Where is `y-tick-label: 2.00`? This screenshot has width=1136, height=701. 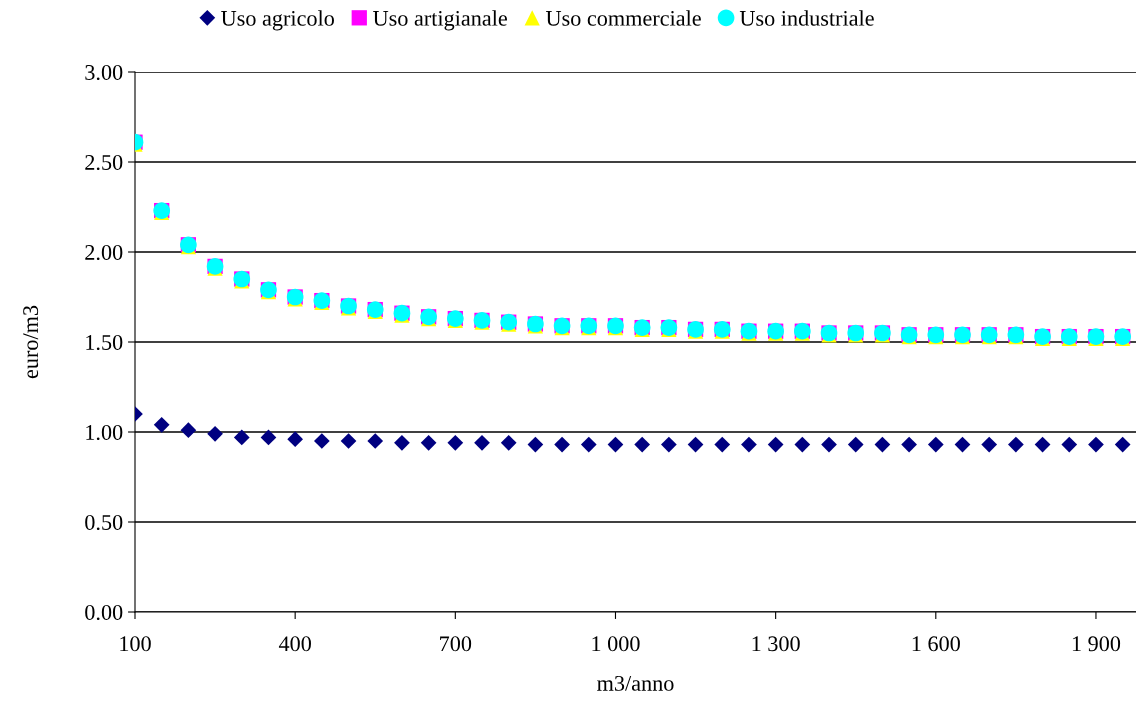 y-tick-label: 2.00 is located at coordinates (104, 252).